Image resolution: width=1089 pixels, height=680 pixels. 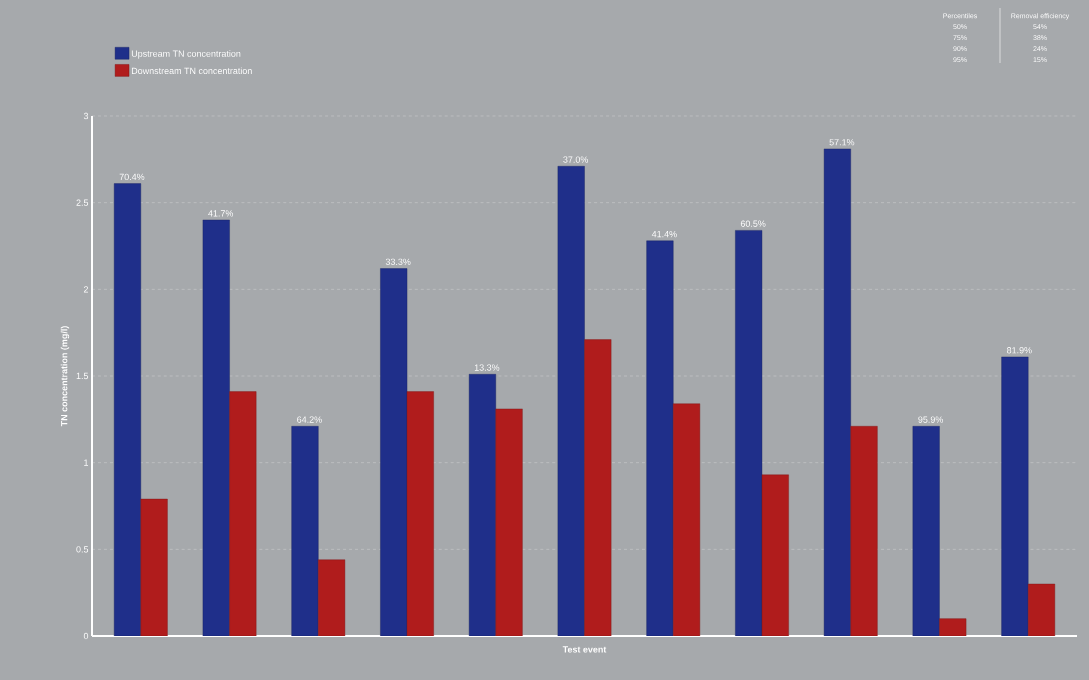 What do you see at coordinates (82, 549) in the screenshot?
I see `y-tick-label: 0.5` at bounding box center [82, 549].